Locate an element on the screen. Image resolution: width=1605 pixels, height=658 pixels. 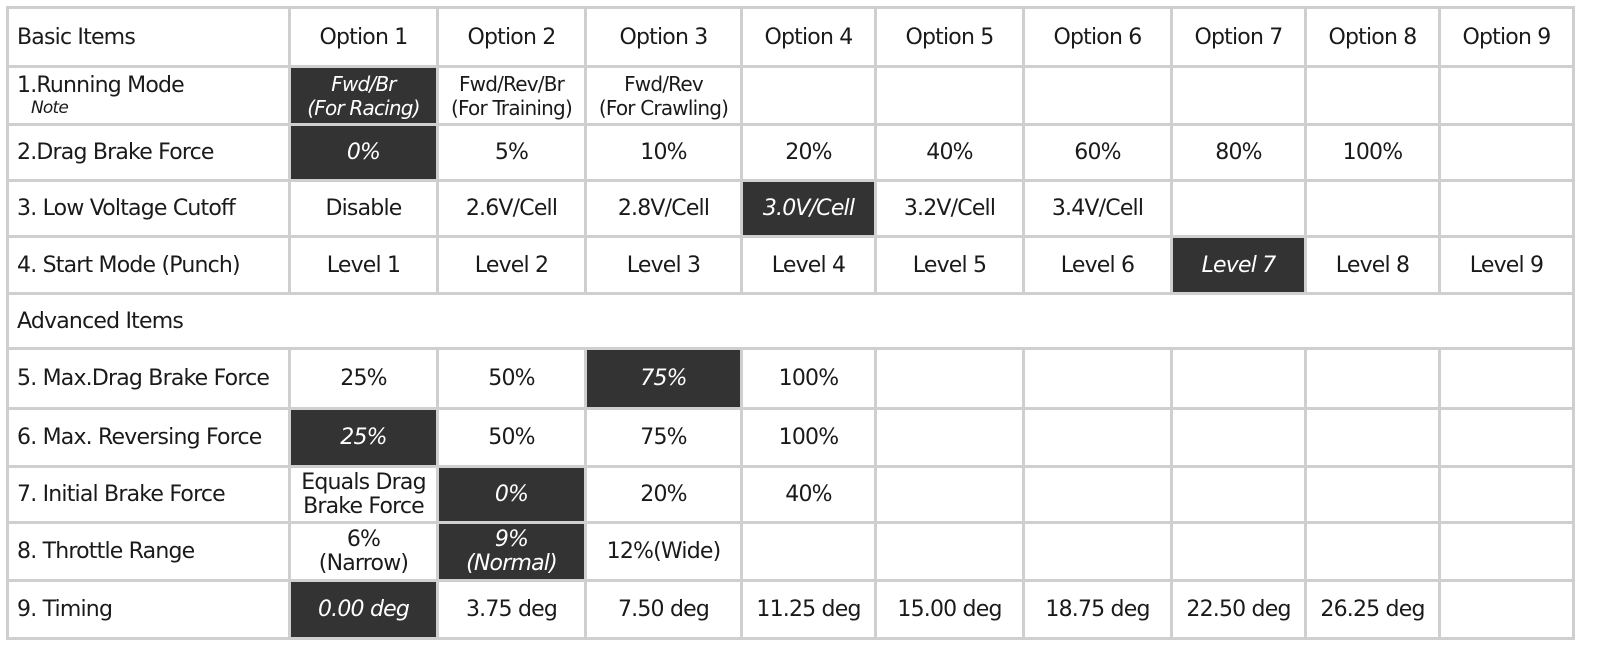
option-cell: Level 6 is located at coordinates (1097, 265).